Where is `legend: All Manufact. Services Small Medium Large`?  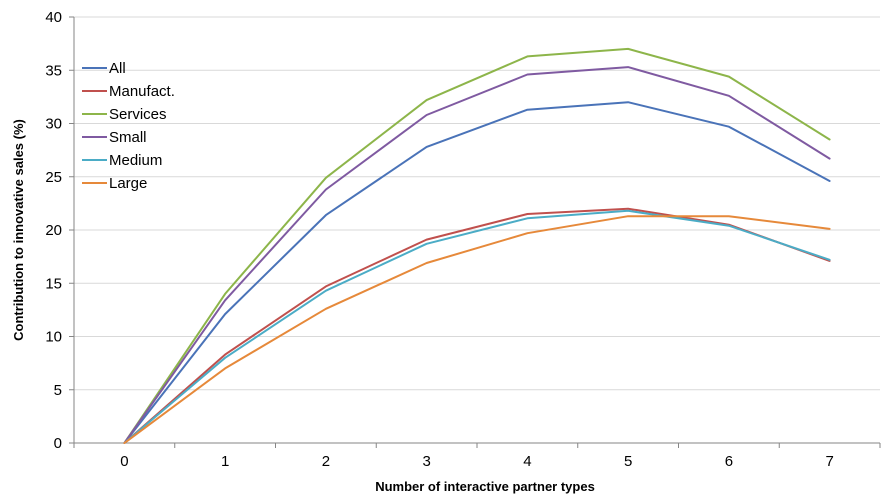
legend: All Manufact. Services Small Medium Large is located at coordinates (128, 126).